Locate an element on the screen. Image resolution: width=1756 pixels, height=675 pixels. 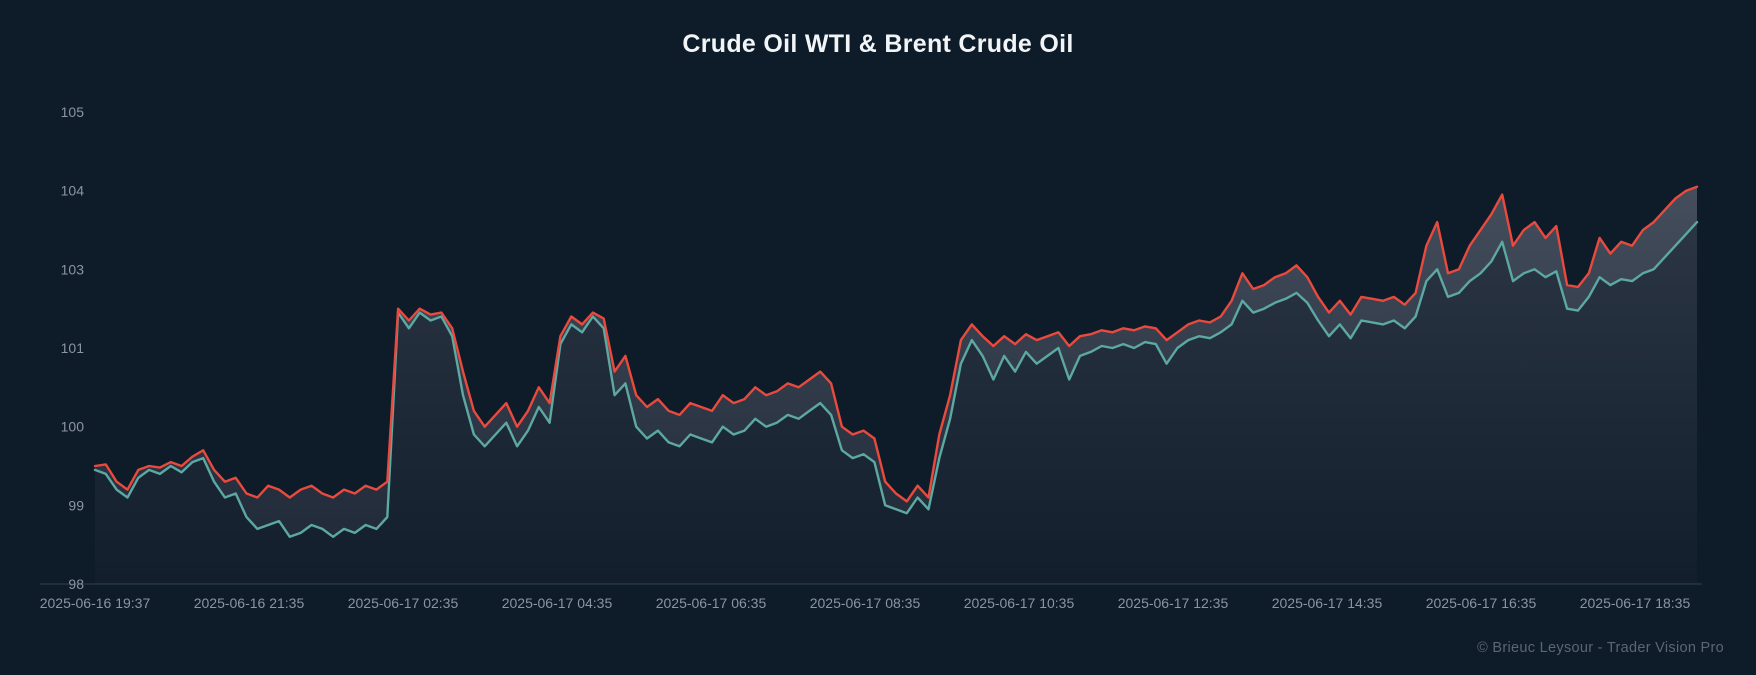
x-axis-tick-label: 2025-06-17 14:35 is located at coordinates (1327, 603).